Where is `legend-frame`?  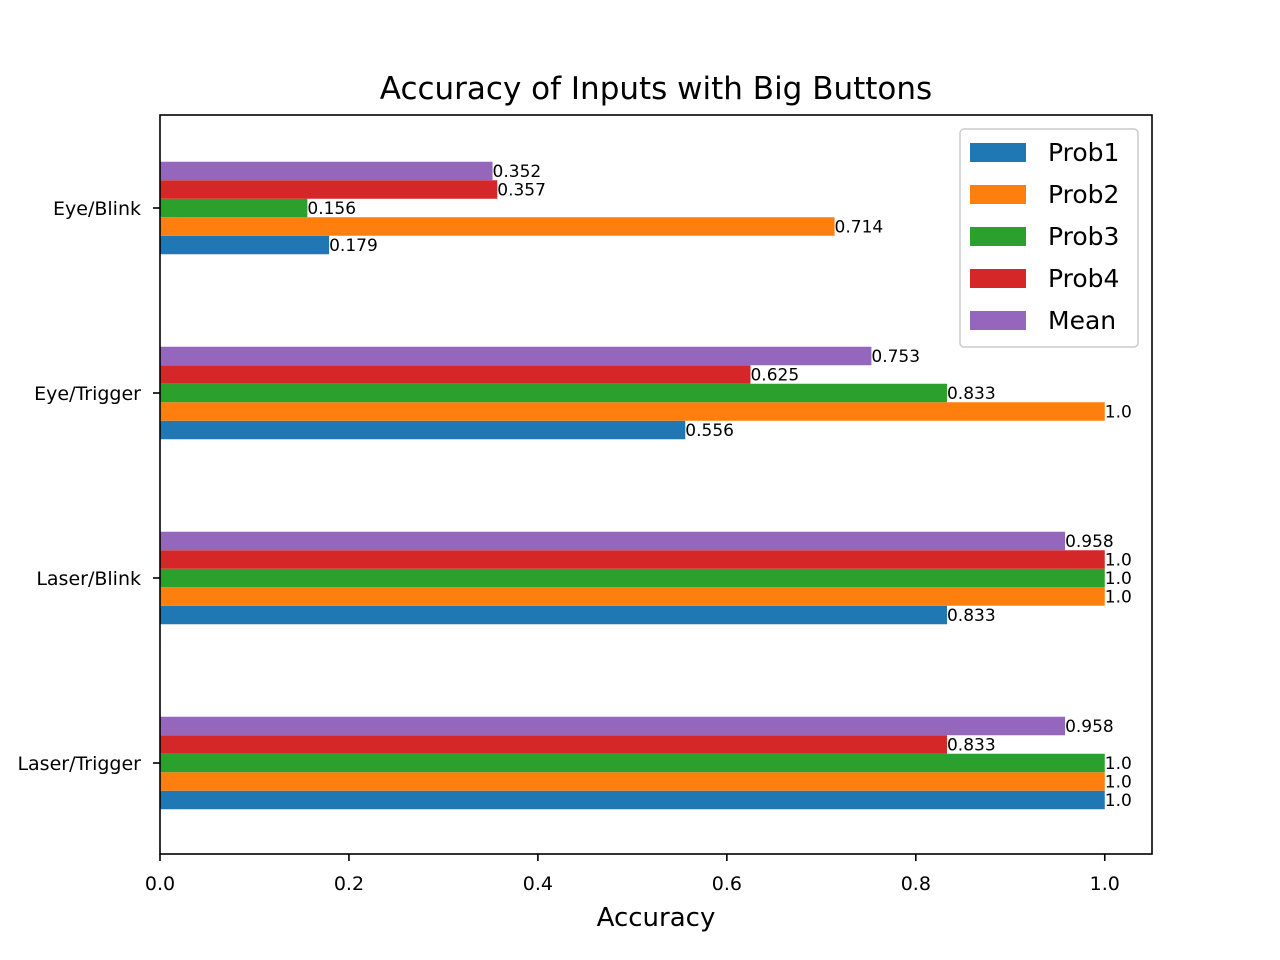 legend-frame is located at coordinates (1049, 238).